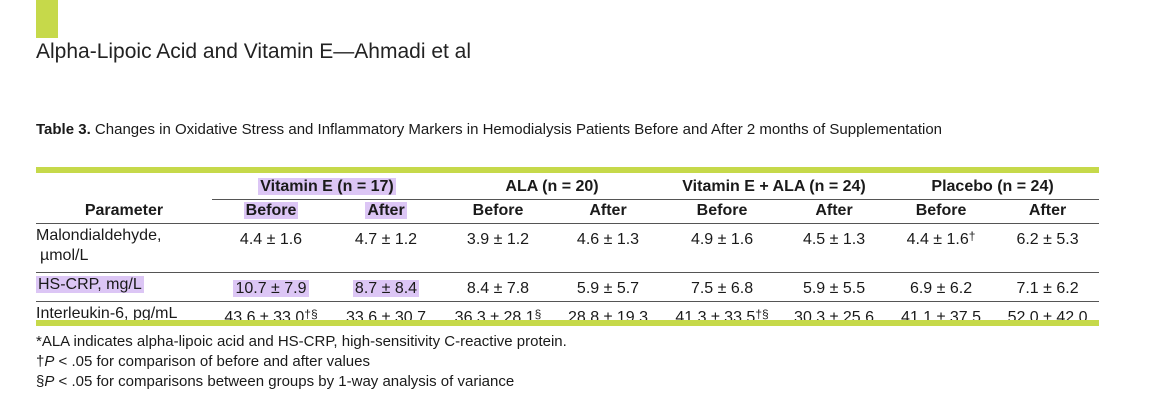  Describe the element at coordinates (941, 248) in the screenshot. I see `value-cell: 4.4 ± 1.6†` at that location.